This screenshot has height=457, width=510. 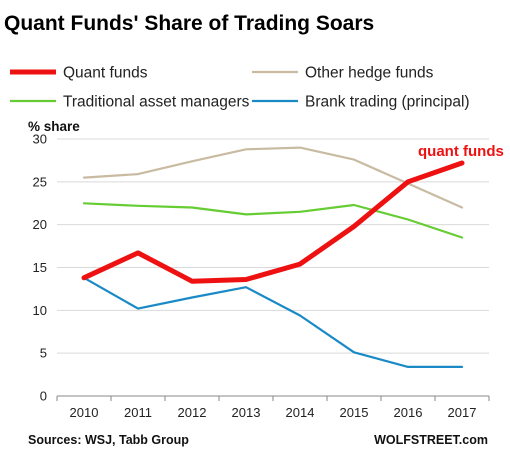 I want to click on x-axis: 2010 2011 2012 2013 2014 2015 2016 2017, so click(x=273, y=407).